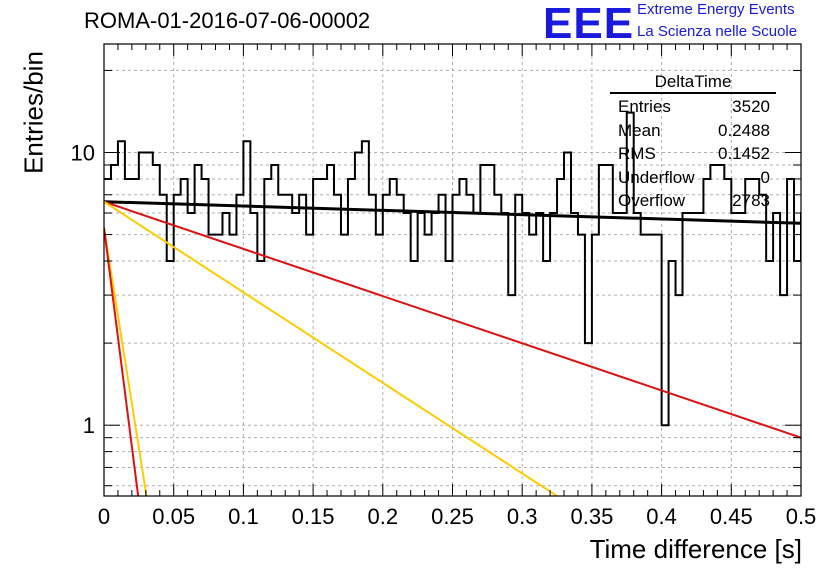 Image resolution: width=836 pixels, height=572 pixels. Describe the element at coordinates (637, 153) in the screenshot. I see `stats-label: RMS` at that location.